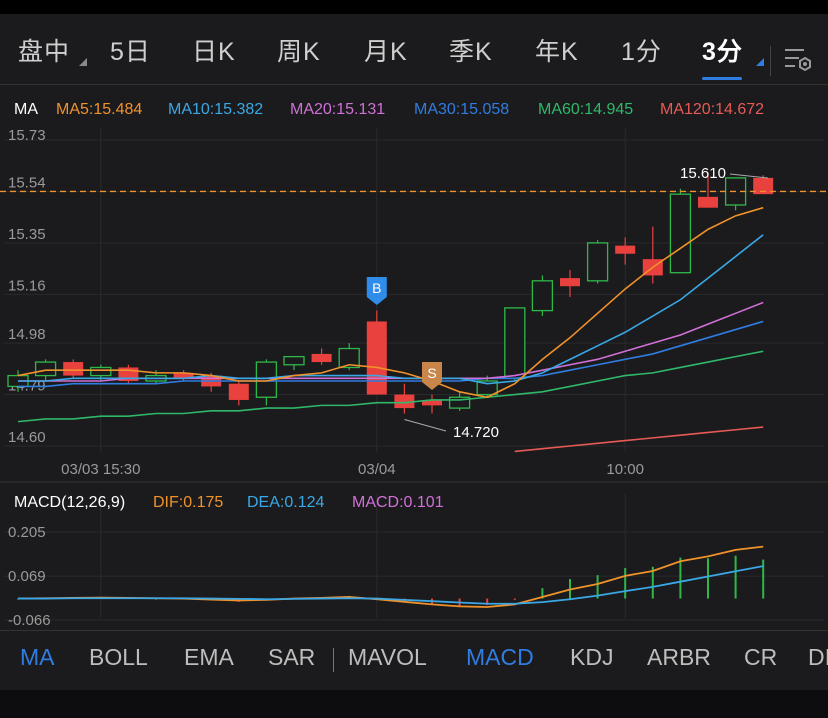 The height and width of the screenshot is (718, 828). I want to click on price-tick-label: 15.73, so click(27, 135).